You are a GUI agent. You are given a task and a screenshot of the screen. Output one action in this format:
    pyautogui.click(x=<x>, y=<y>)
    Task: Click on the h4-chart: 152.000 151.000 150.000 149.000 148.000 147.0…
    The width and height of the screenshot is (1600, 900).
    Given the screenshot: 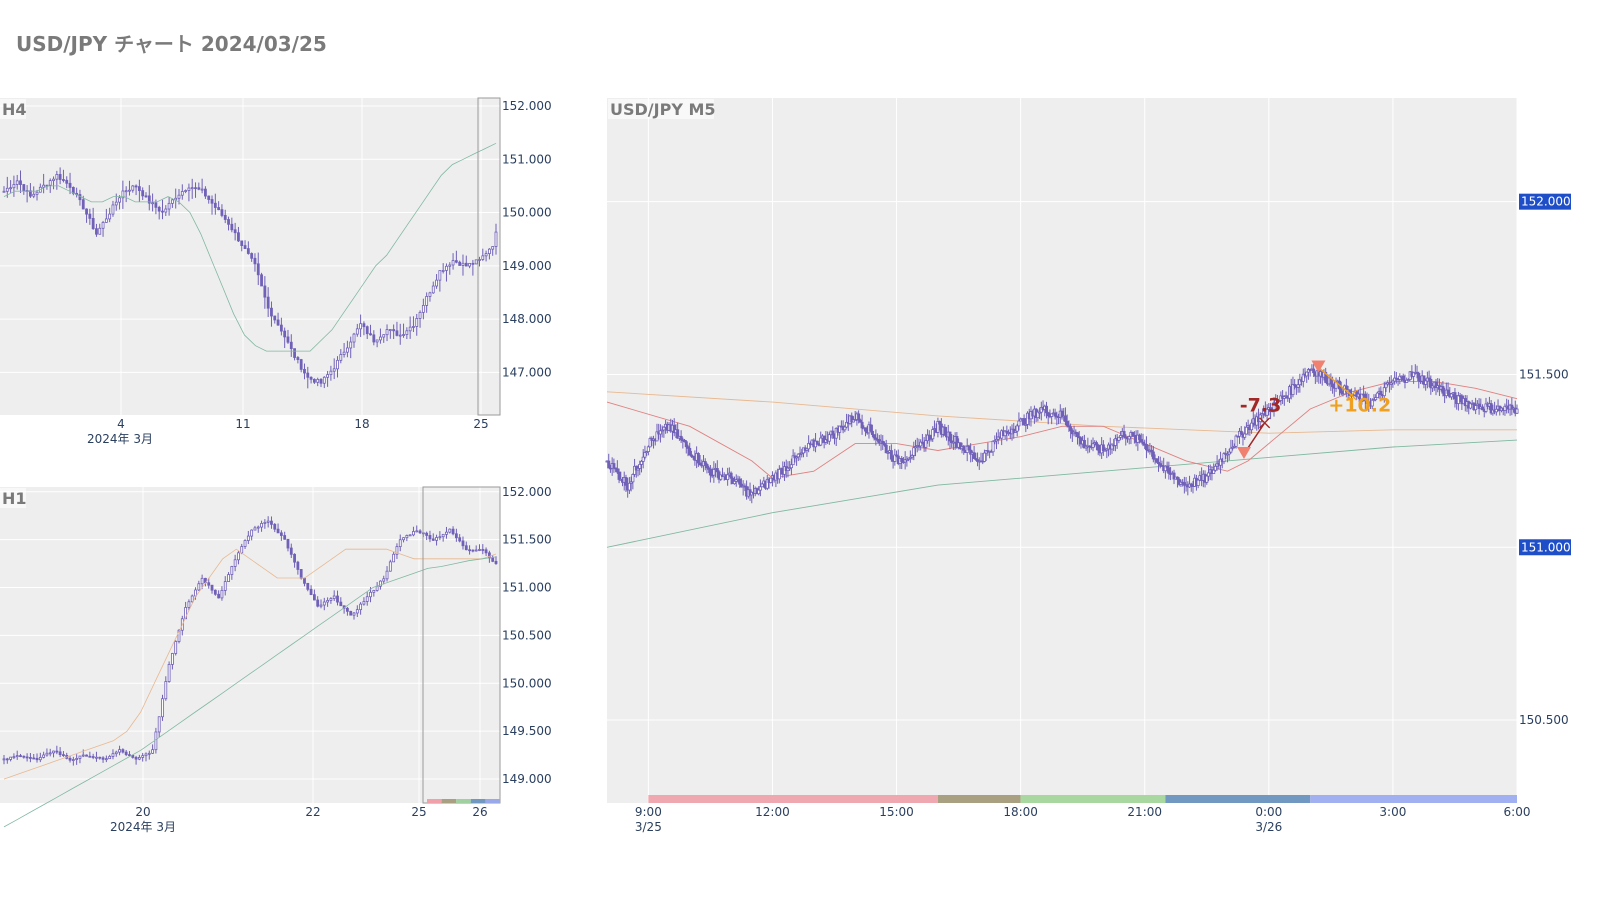 What is the action you would take?
    pyautogui.click(x=276, y=271)
    